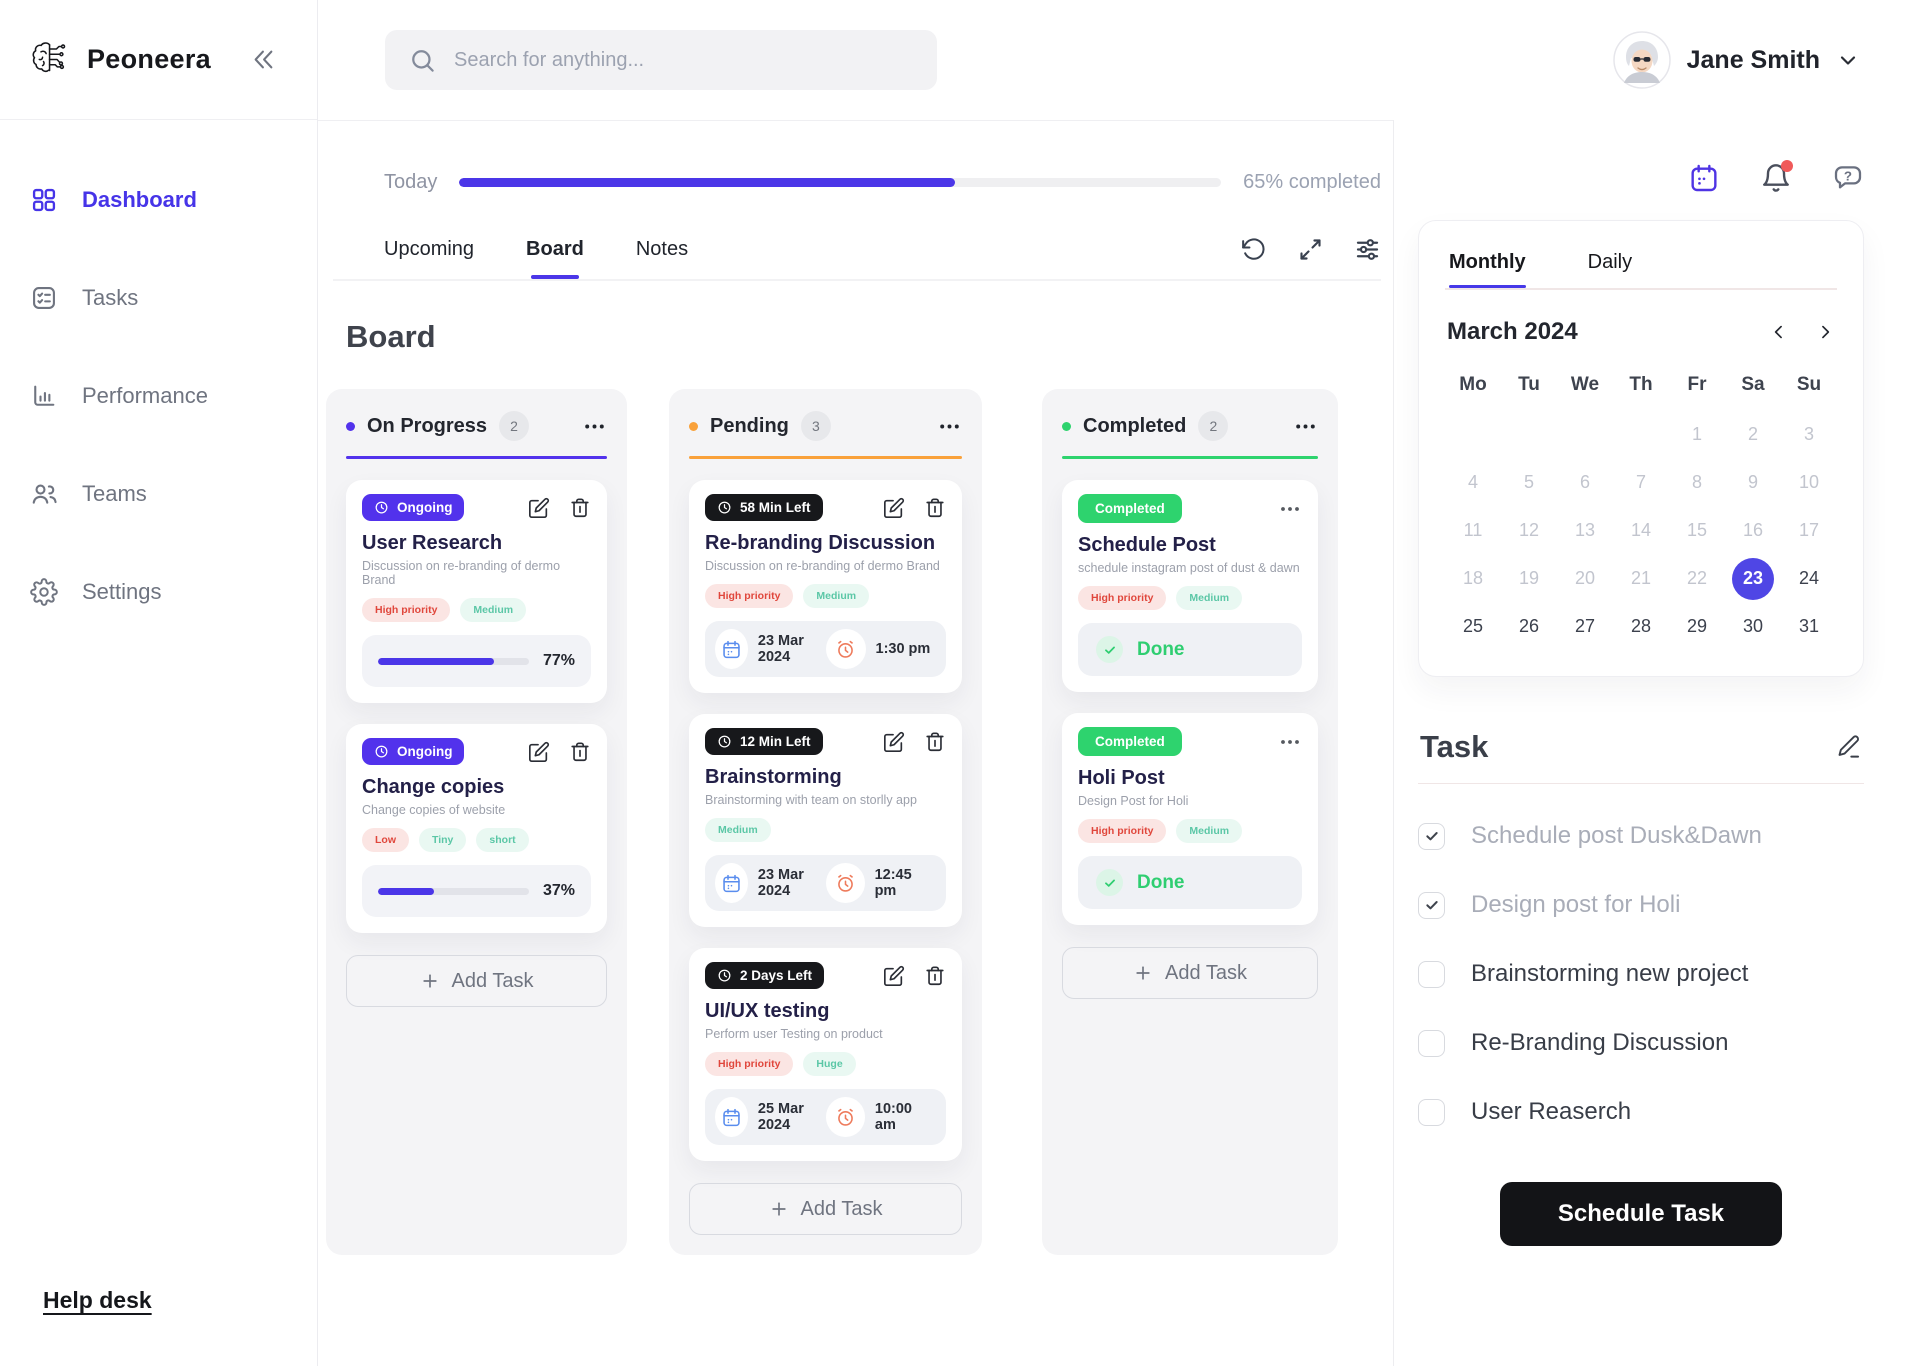 The height and width of the screenshot is (1366, 1920). I want to click on search-input, so click(683, 60).